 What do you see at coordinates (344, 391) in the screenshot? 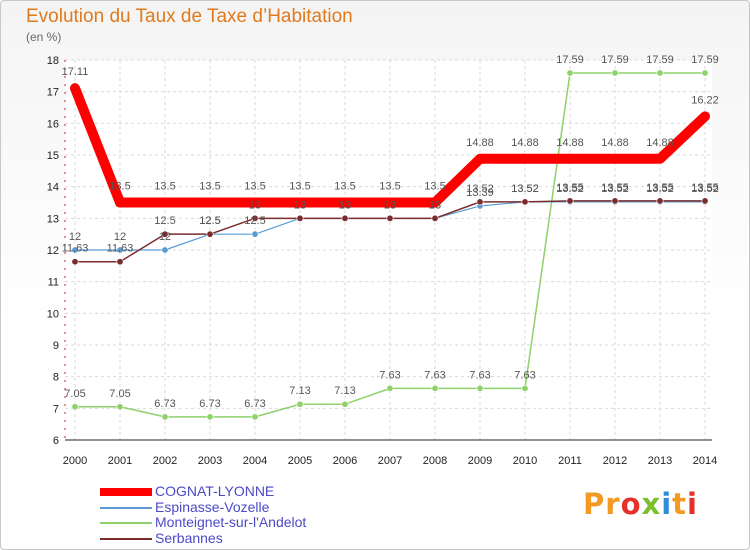
I see `data-label: 7.13` at bounding box center [344, 391].